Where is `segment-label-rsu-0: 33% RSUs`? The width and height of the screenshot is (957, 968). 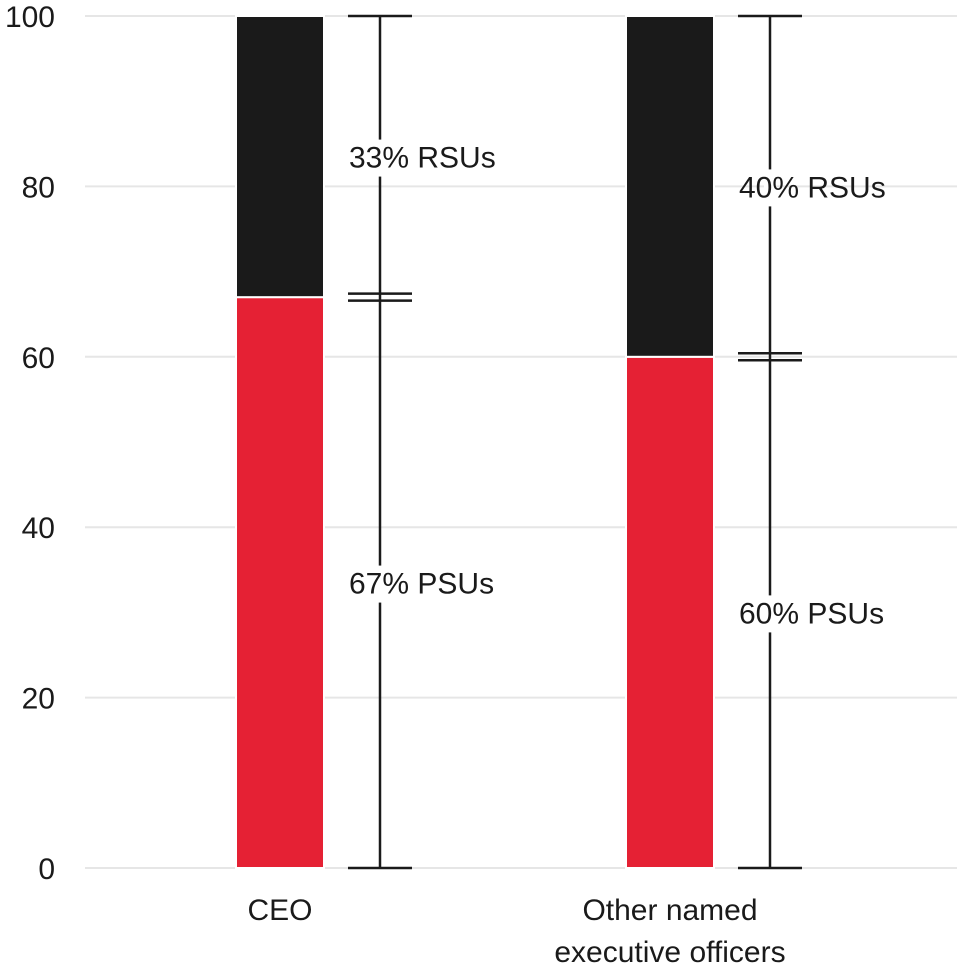 segment-label-rsu-0: 33% RSUs is located at coordinates (422, 158).